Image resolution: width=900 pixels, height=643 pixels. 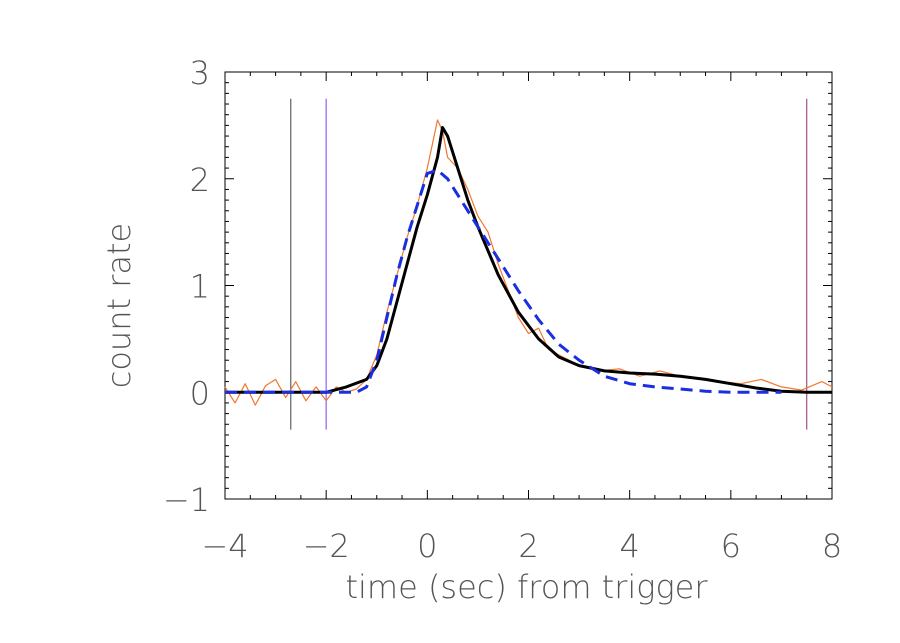 What do you see at coordinates (832, 546) in the screenshot?
I see `x-tick-label: 8` at bounding box center [832, 546].